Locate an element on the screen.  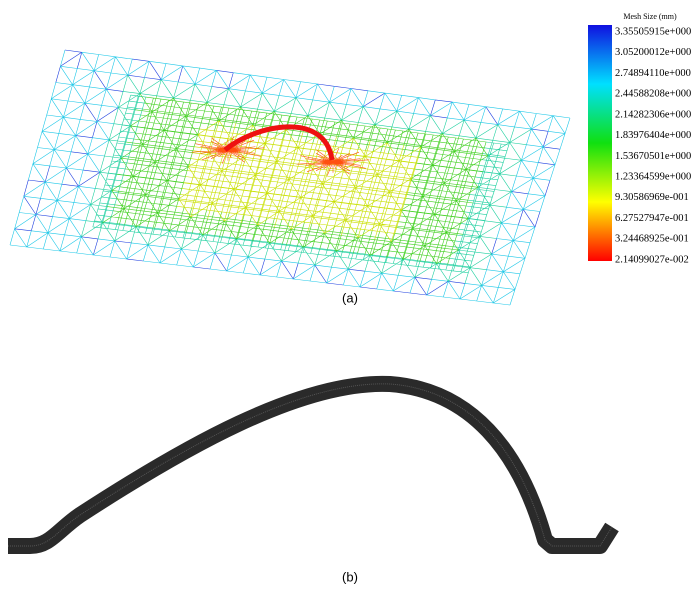
colorbar-label: 1.53670501e+000 is located at coordinates (653, 156).